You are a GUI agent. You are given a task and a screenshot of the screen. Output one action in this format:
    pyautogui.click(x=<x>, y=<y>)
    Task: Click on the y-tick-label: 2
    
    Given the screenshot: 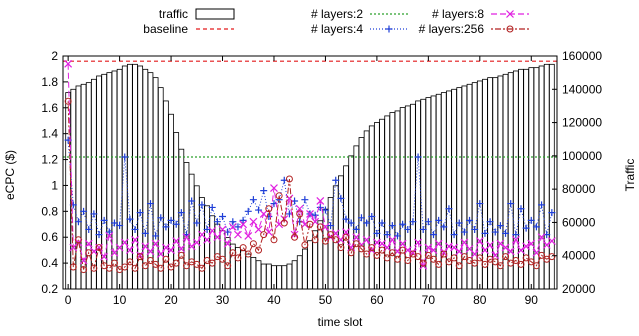 What is the action you would take?
    pyautogui.click(x=54, y=56)
    